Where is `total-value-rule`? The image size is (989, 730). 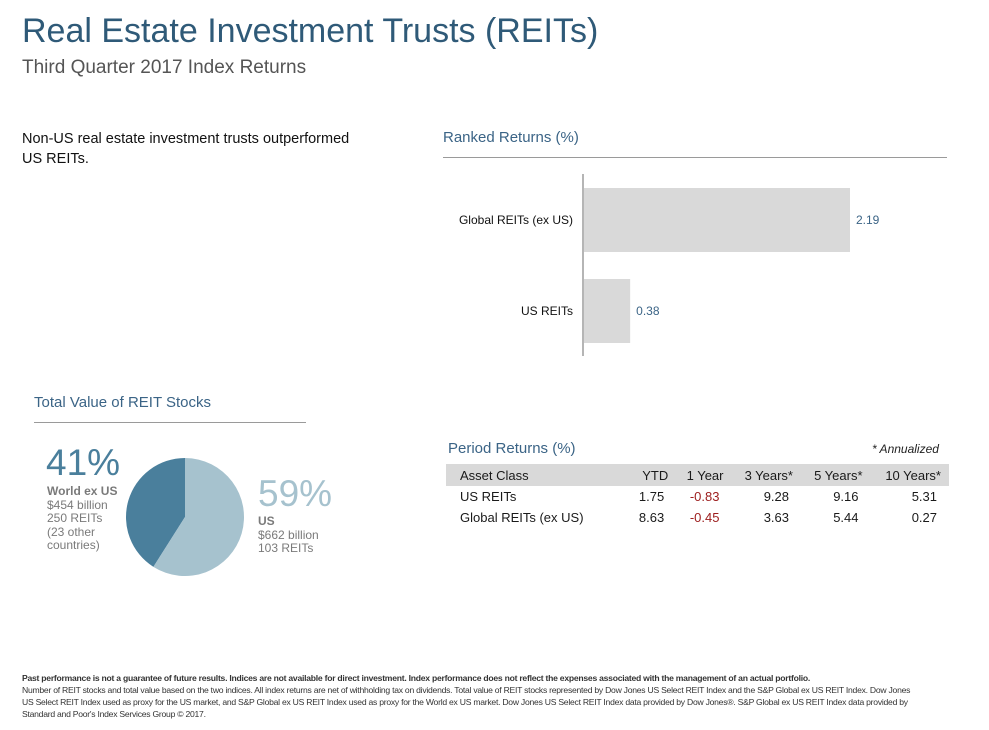
total-value-rule is located at coordinates (170, 422).